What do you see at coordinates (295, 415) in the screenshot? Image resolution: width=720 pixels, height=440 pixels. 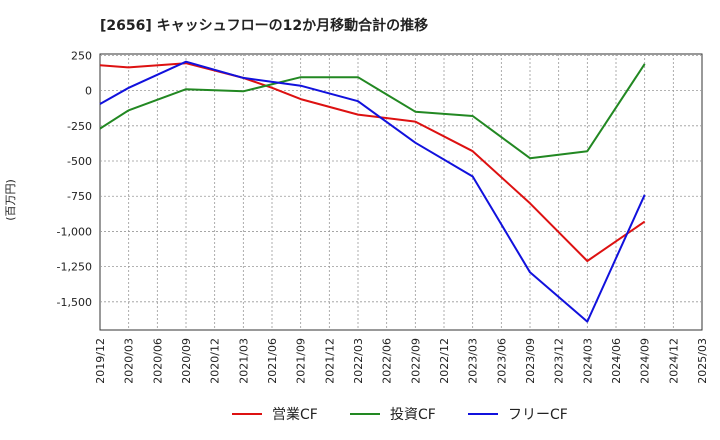 I see `legend-label: 営業CF` at bounding box center [295, 415].